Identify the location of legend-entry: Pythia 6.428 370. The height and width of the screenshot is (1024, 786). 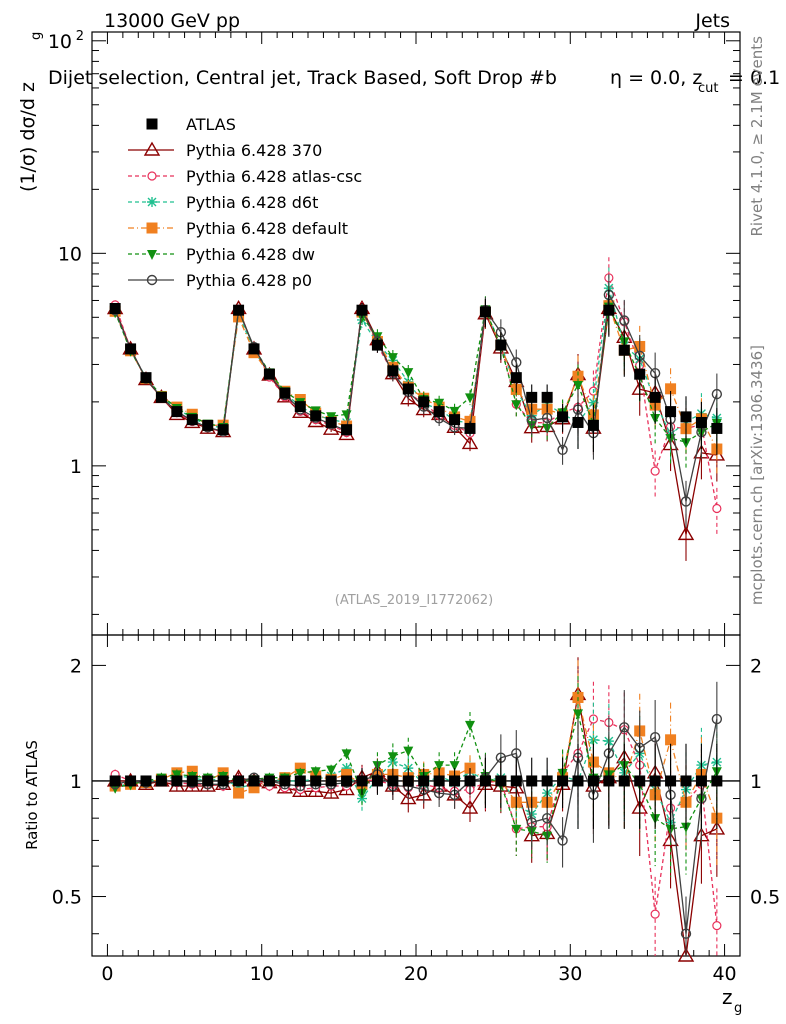
(225, 150).